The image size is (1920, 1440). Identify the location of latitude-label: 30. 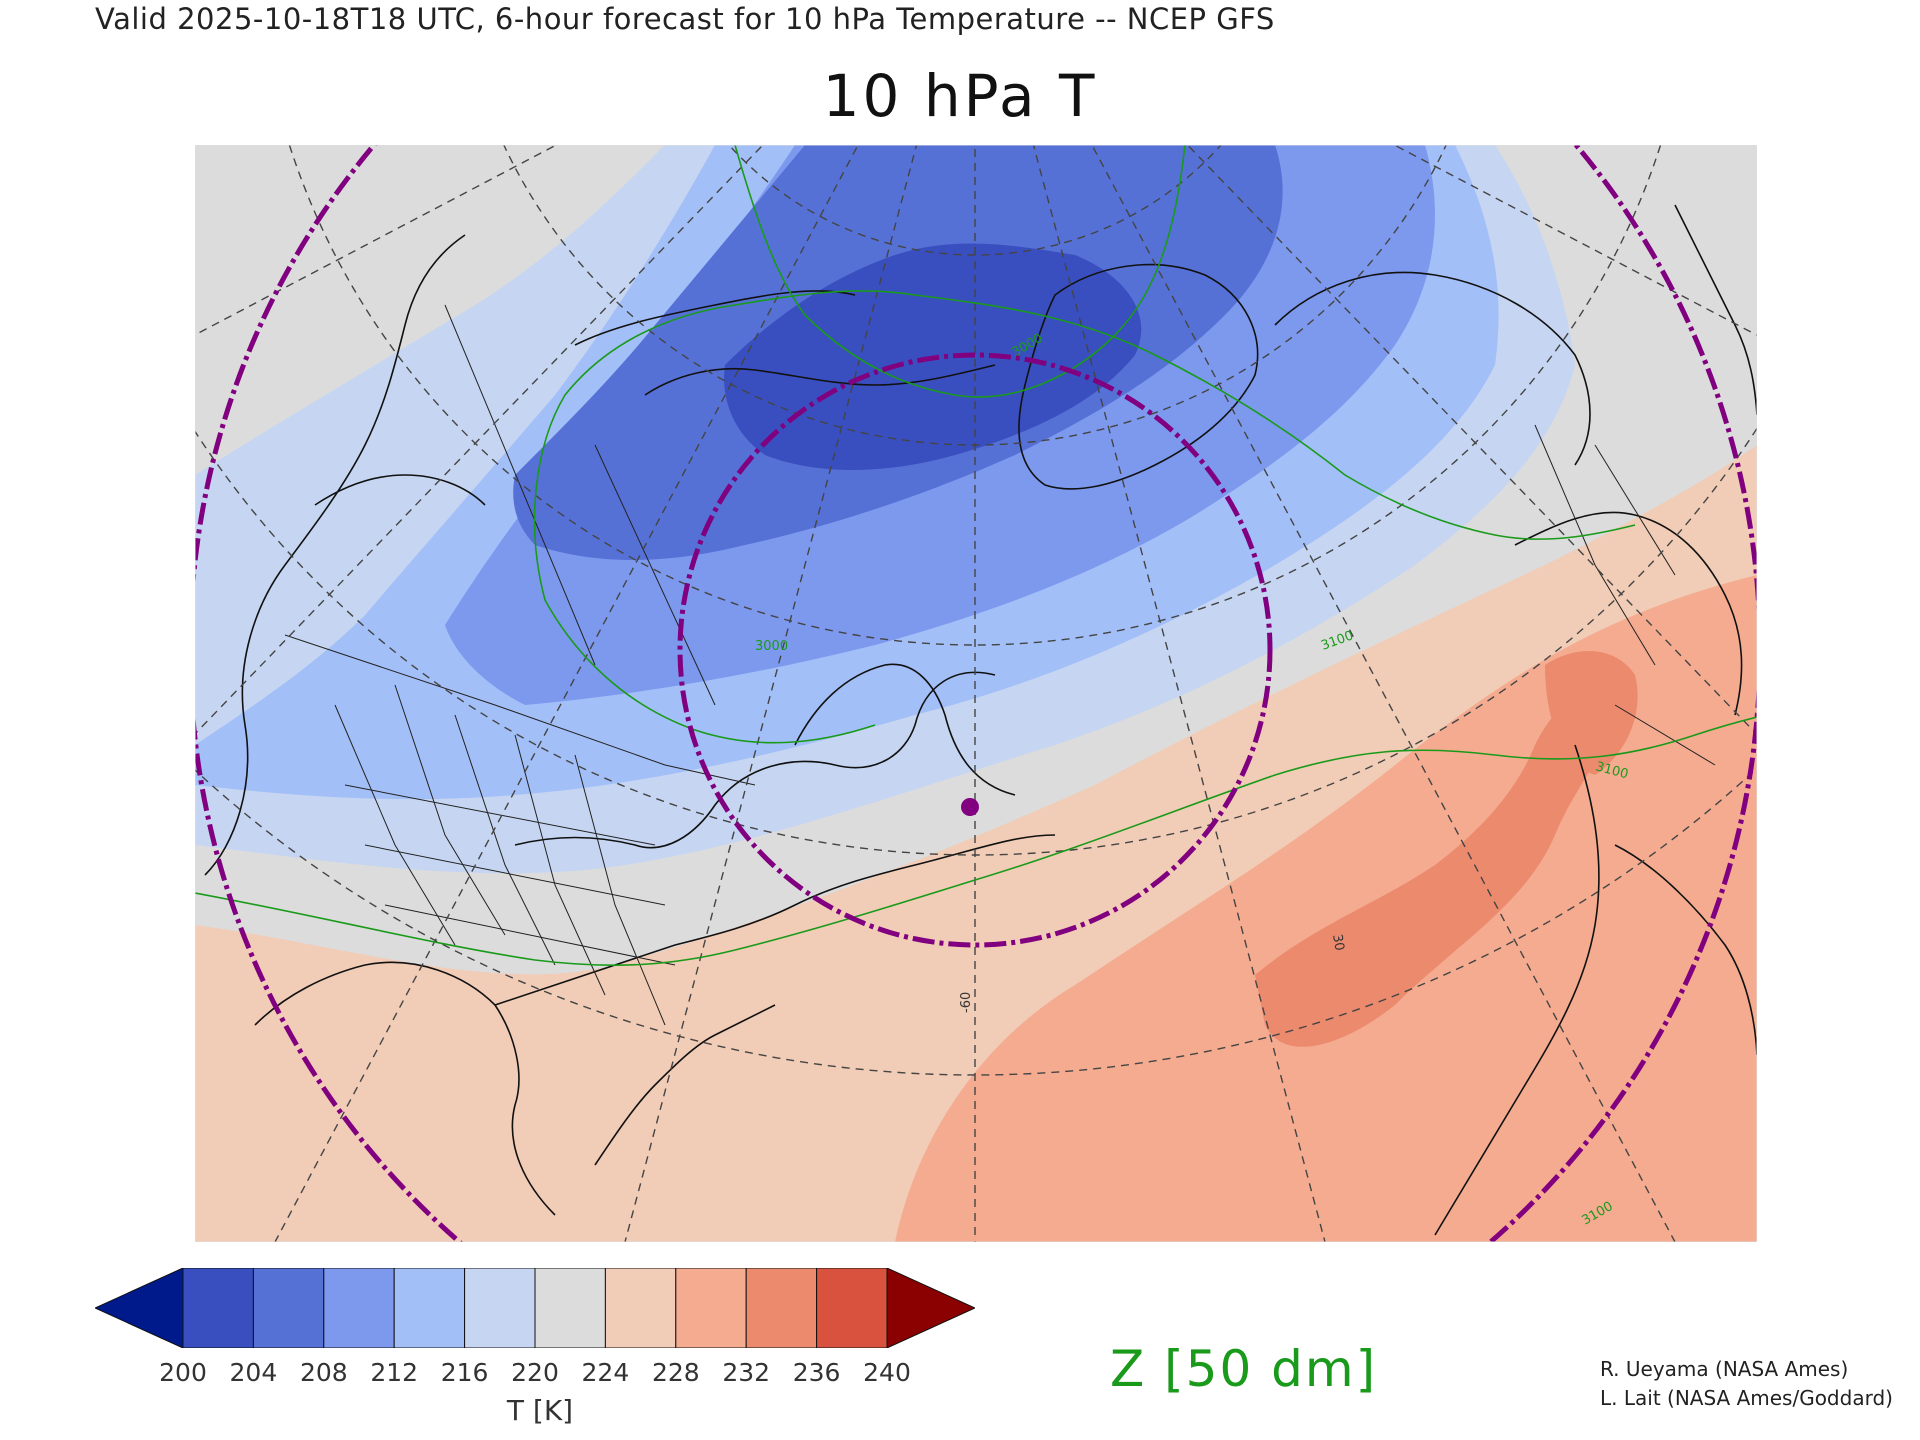
(1338, 942).